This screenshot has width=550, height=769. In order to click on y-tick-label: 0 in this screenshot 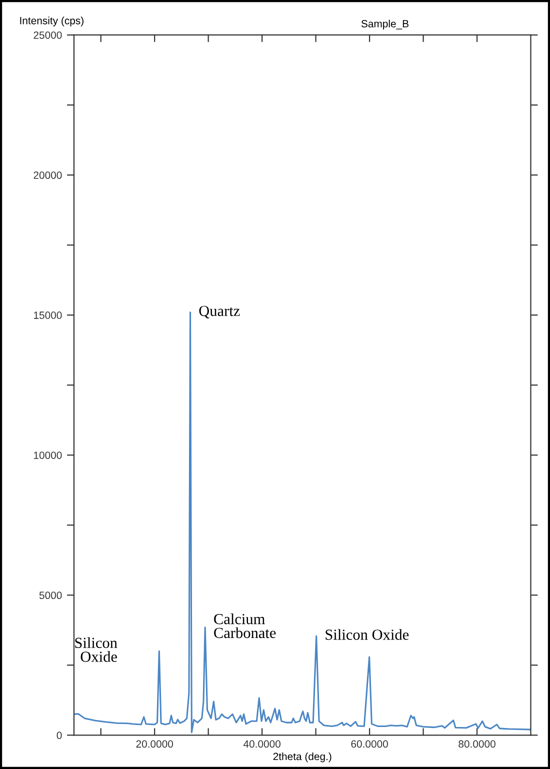, I will do `click(59, 736)`.